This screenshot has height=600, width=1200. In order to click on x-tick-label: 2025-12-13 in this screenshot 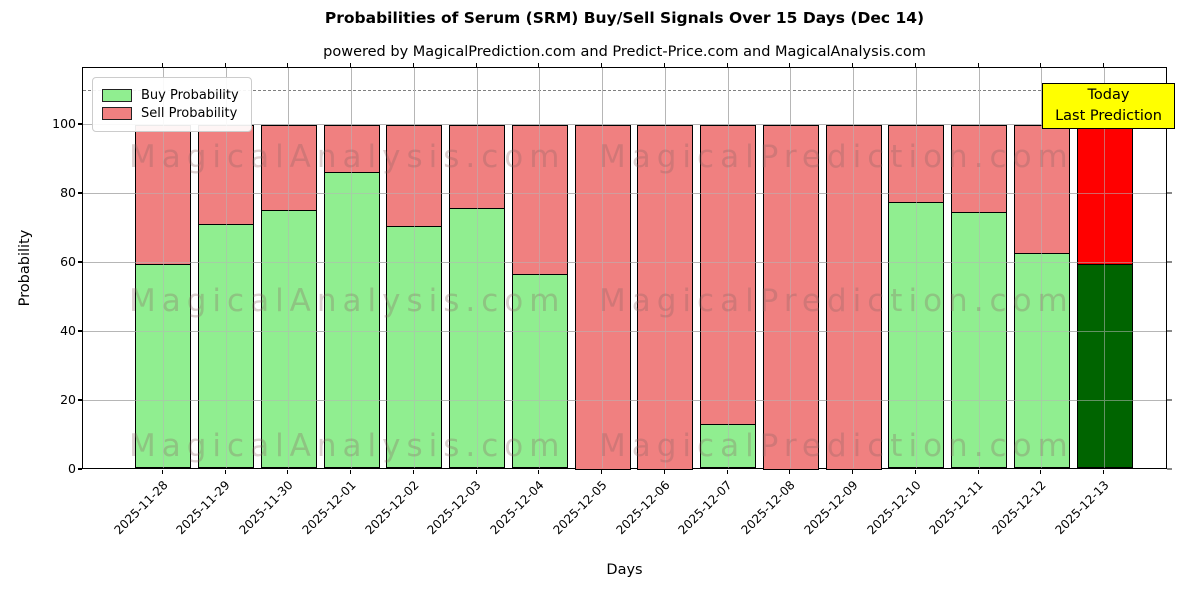, I will do `click(1082, 508)`.